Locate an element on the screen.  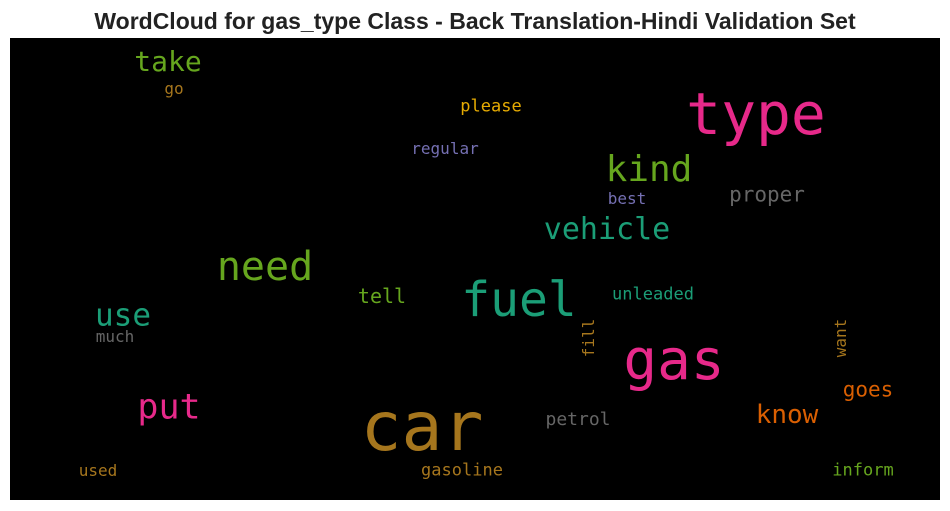
word-use: use is located at coordinates (123, 315).